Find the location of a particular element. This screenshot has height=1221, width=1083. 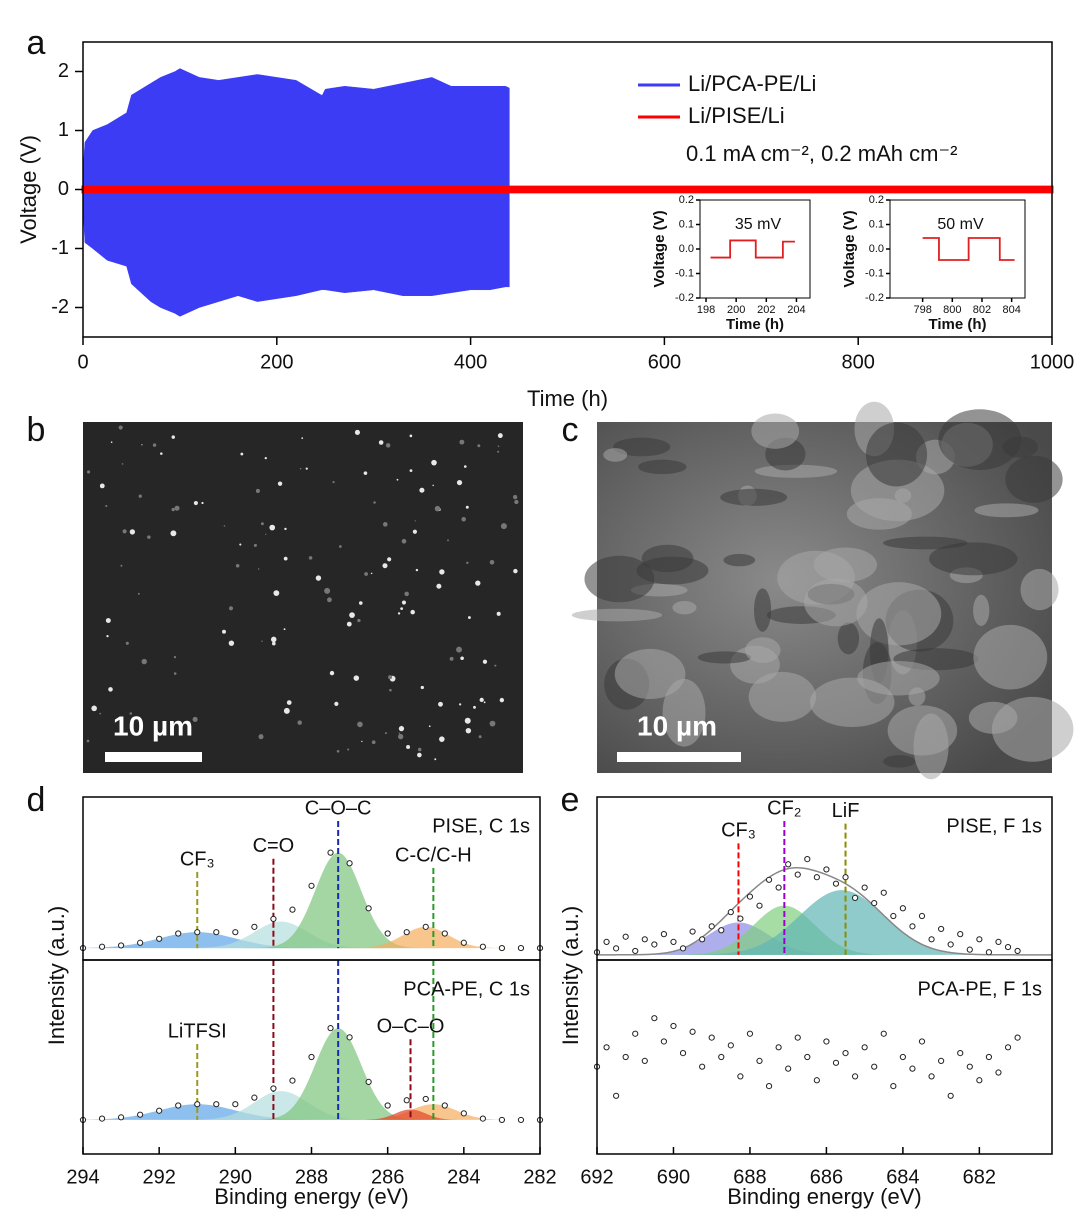

x-axis-label: Time (h) is located at coordinates (957, 324).